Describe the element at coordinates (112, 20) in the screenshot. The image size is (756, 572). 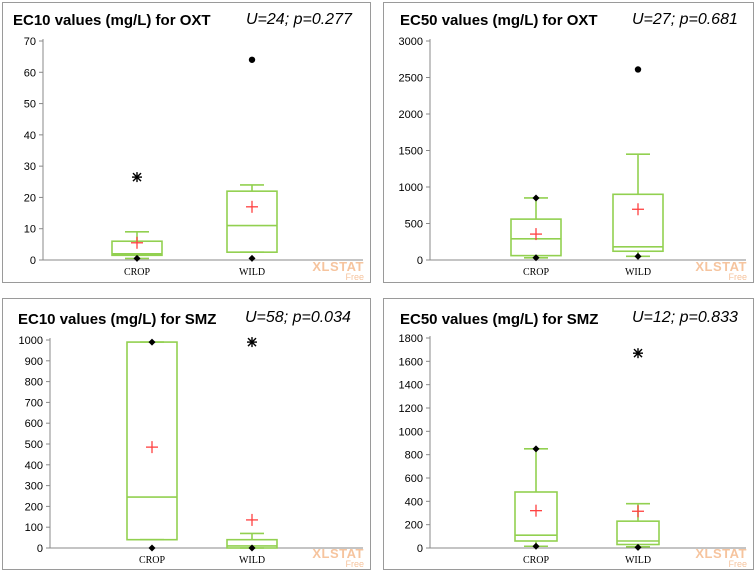
I see `chart-title: EC10 values (mg/L) for OXT` at that location.